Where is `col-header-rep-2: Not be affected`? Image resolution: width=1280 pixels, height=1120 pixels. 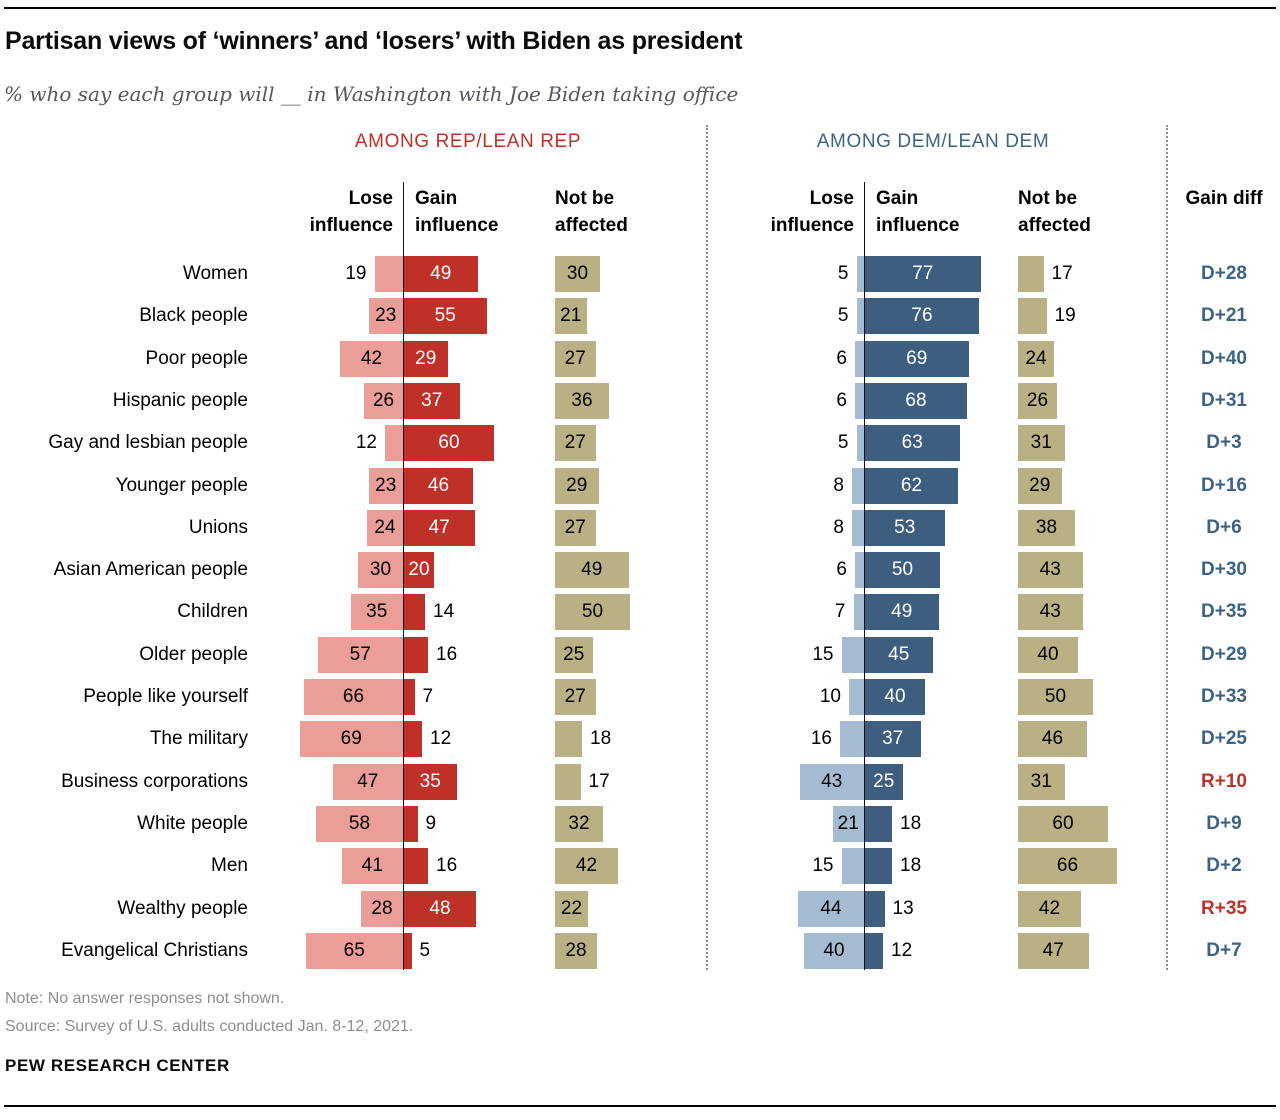 col-header-rep-2: Not be affected is located at coordinates (655, 212).